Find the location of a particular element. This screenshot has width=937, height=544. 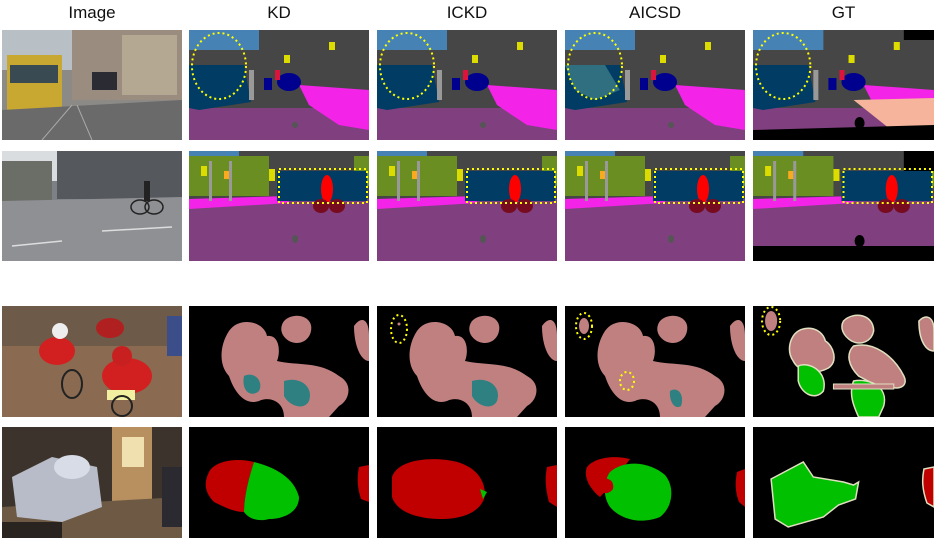

row4-kd-prediction is located at coordinates (279, 482).